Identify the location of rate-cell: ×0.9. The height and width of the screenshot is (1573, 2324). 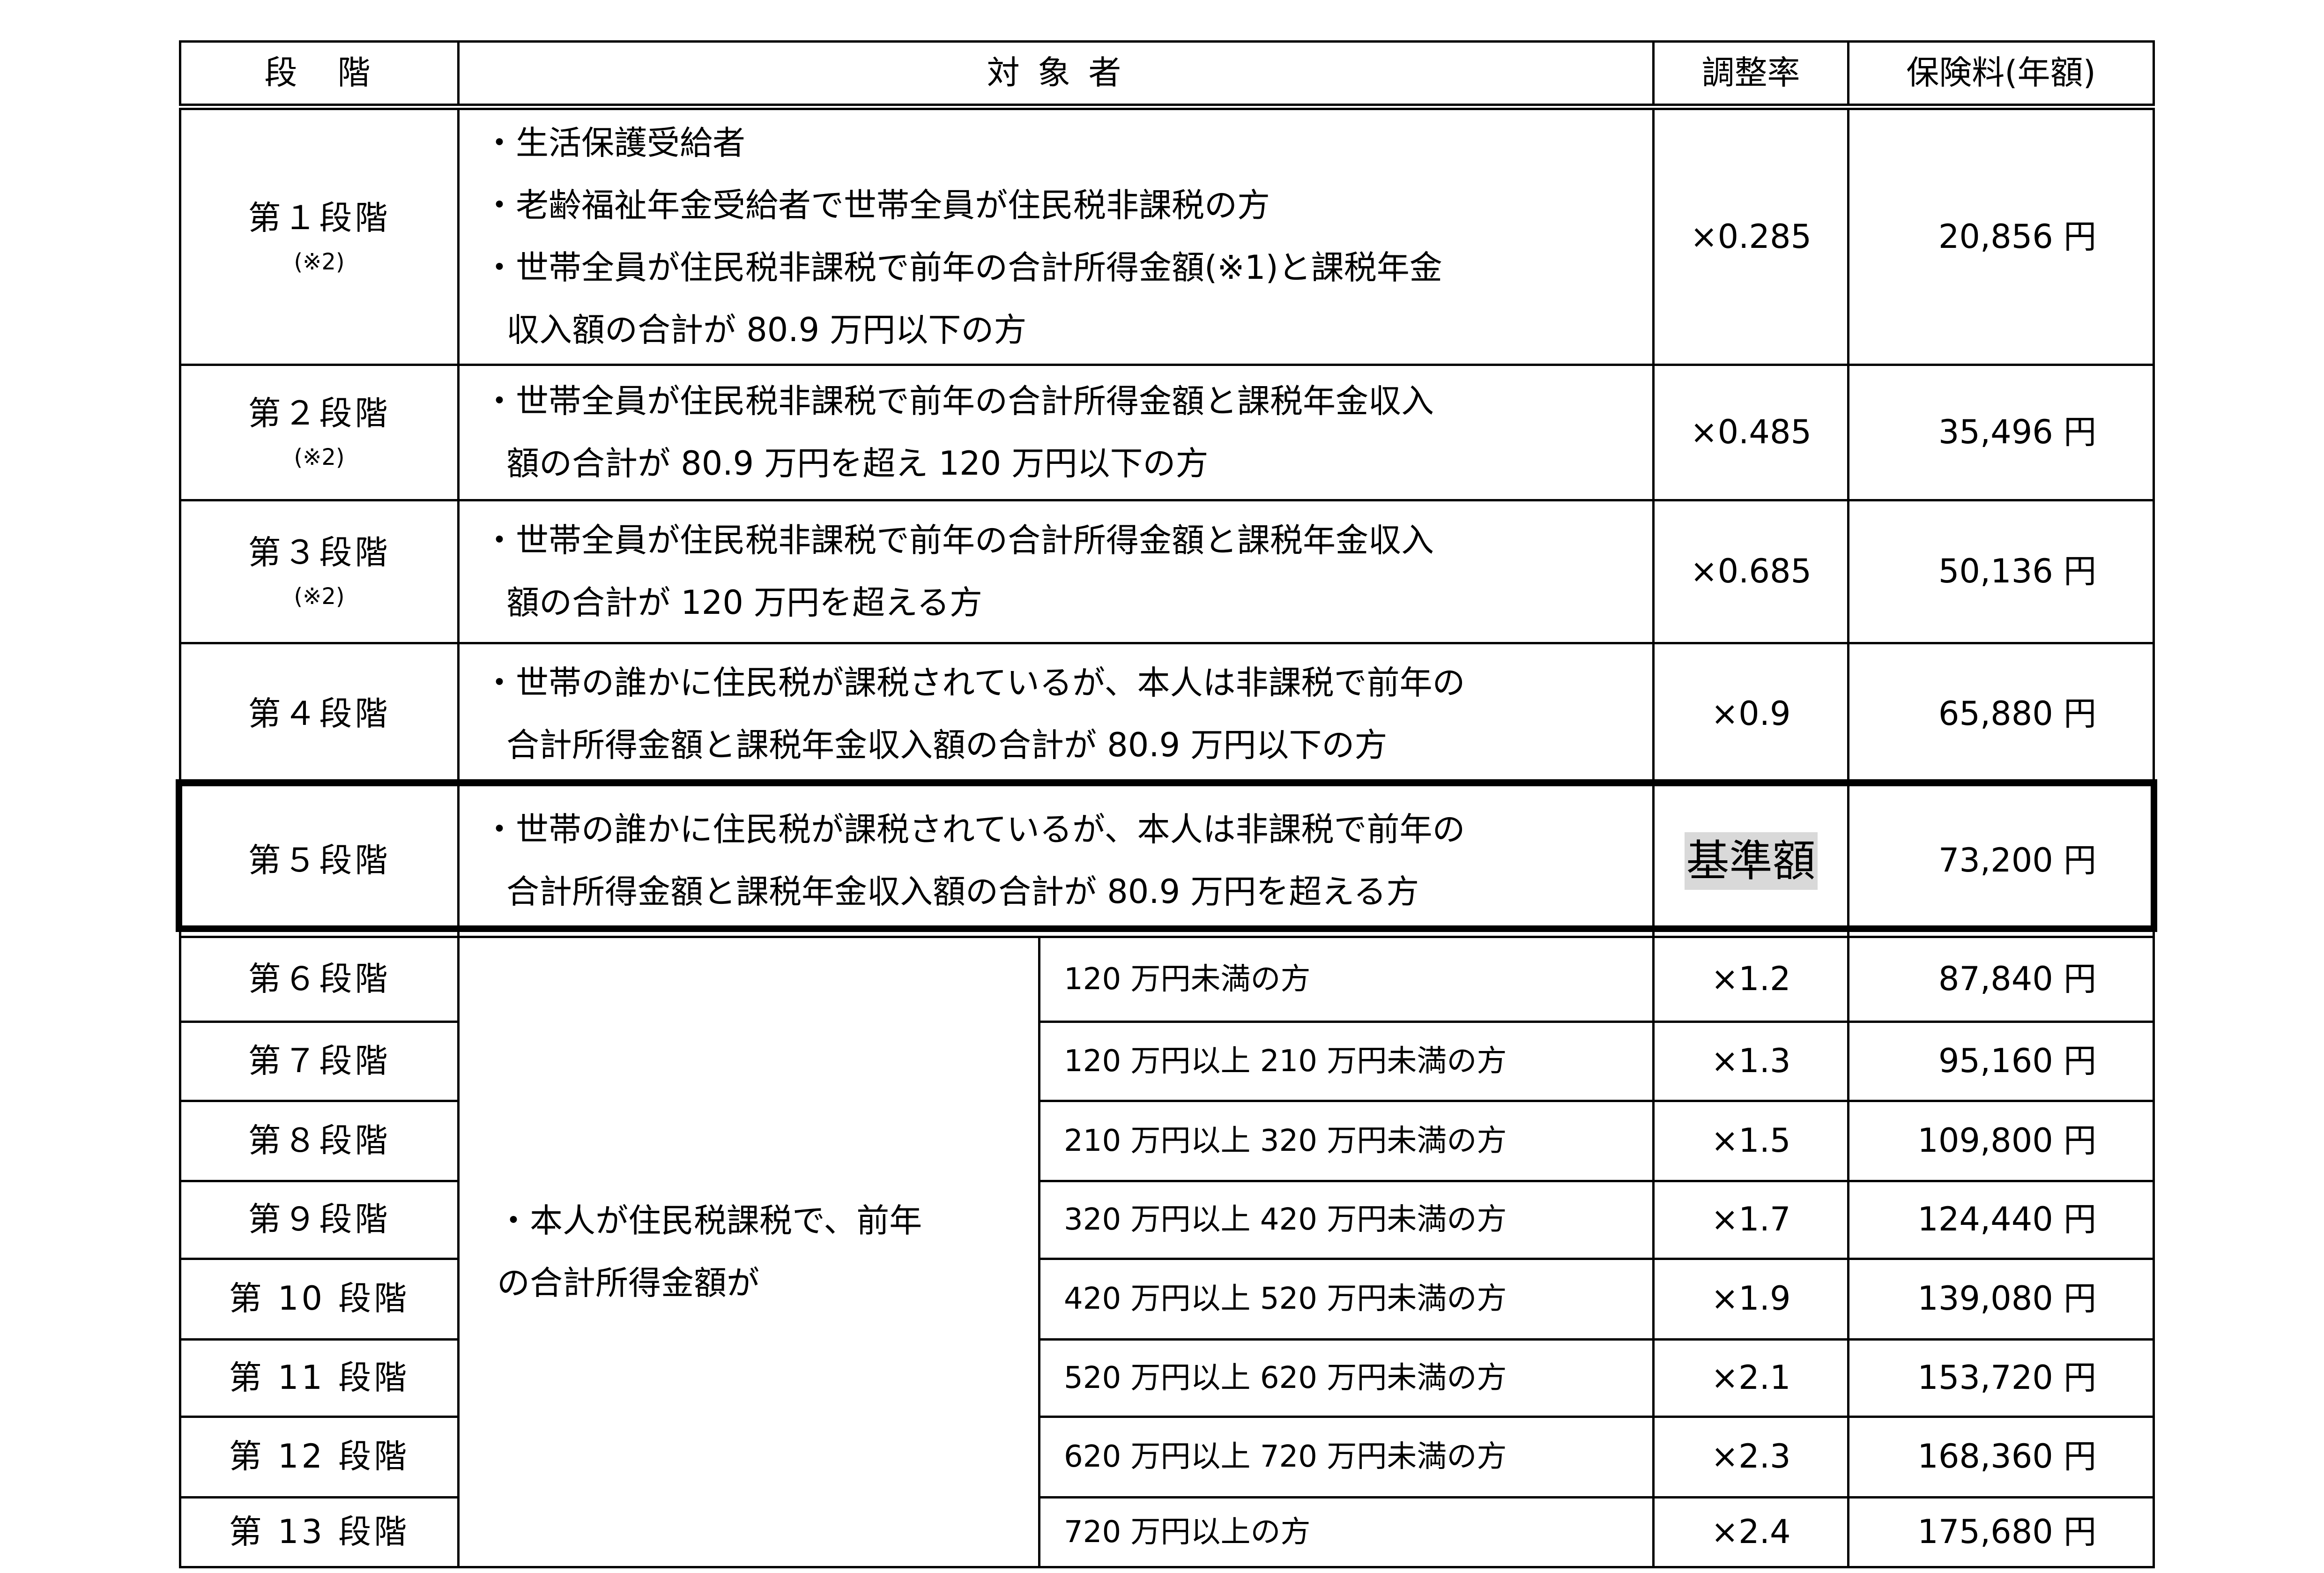
(1751, 714).